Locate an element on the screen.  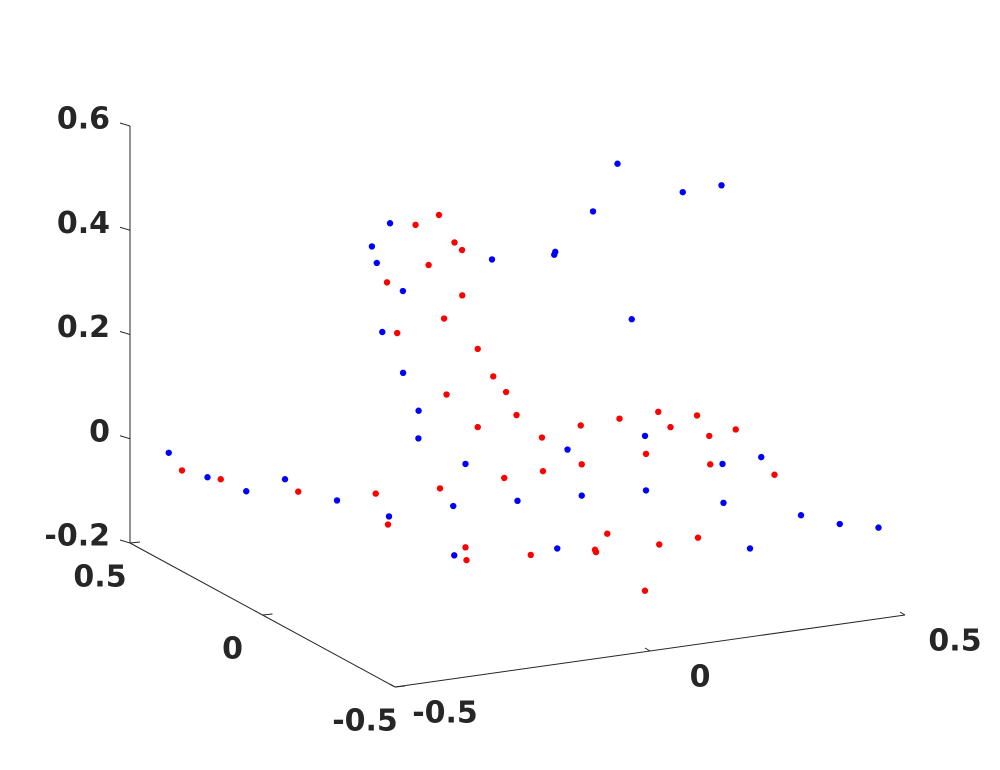
z-tick-label: 0.2 is located at coordinates (83, 327).